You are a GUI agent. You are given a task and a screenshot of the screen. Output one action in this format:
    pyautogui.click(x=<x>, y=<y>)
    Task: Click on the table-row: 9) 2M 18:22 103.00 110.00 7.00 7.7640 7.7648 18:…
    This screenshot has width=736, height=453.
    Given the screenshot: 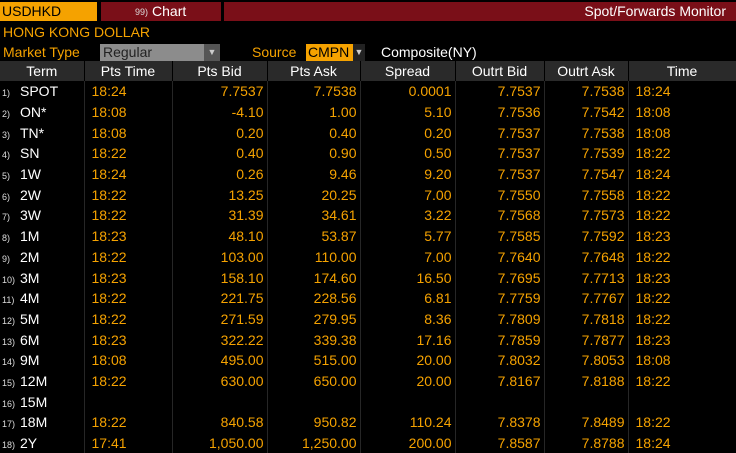 What is the action you would take?
    pyautogui.click(x=368, y=257)
    